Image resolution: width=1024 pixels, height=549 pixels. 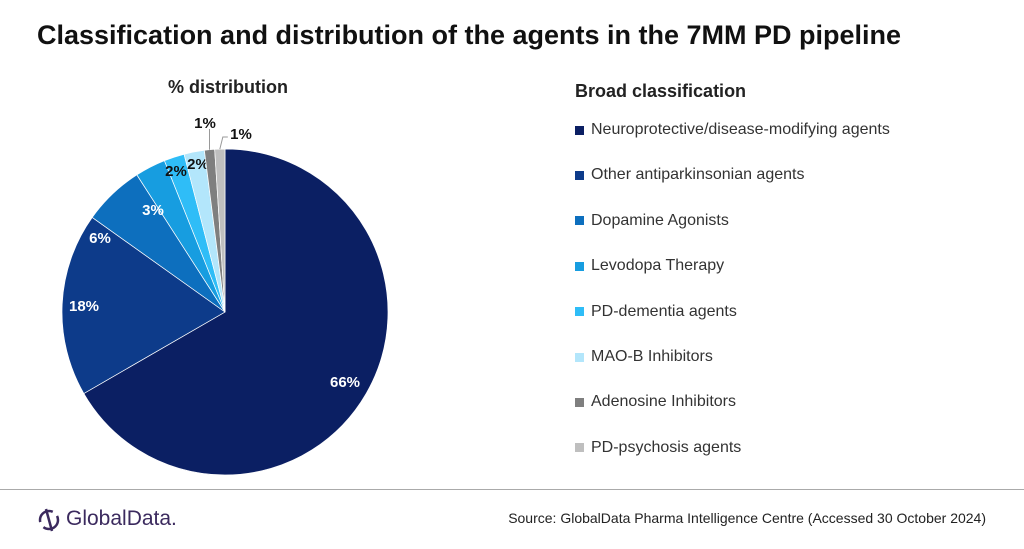 I want to click on legend-item: Levodopa Therapy, so click(x=649, y=266).